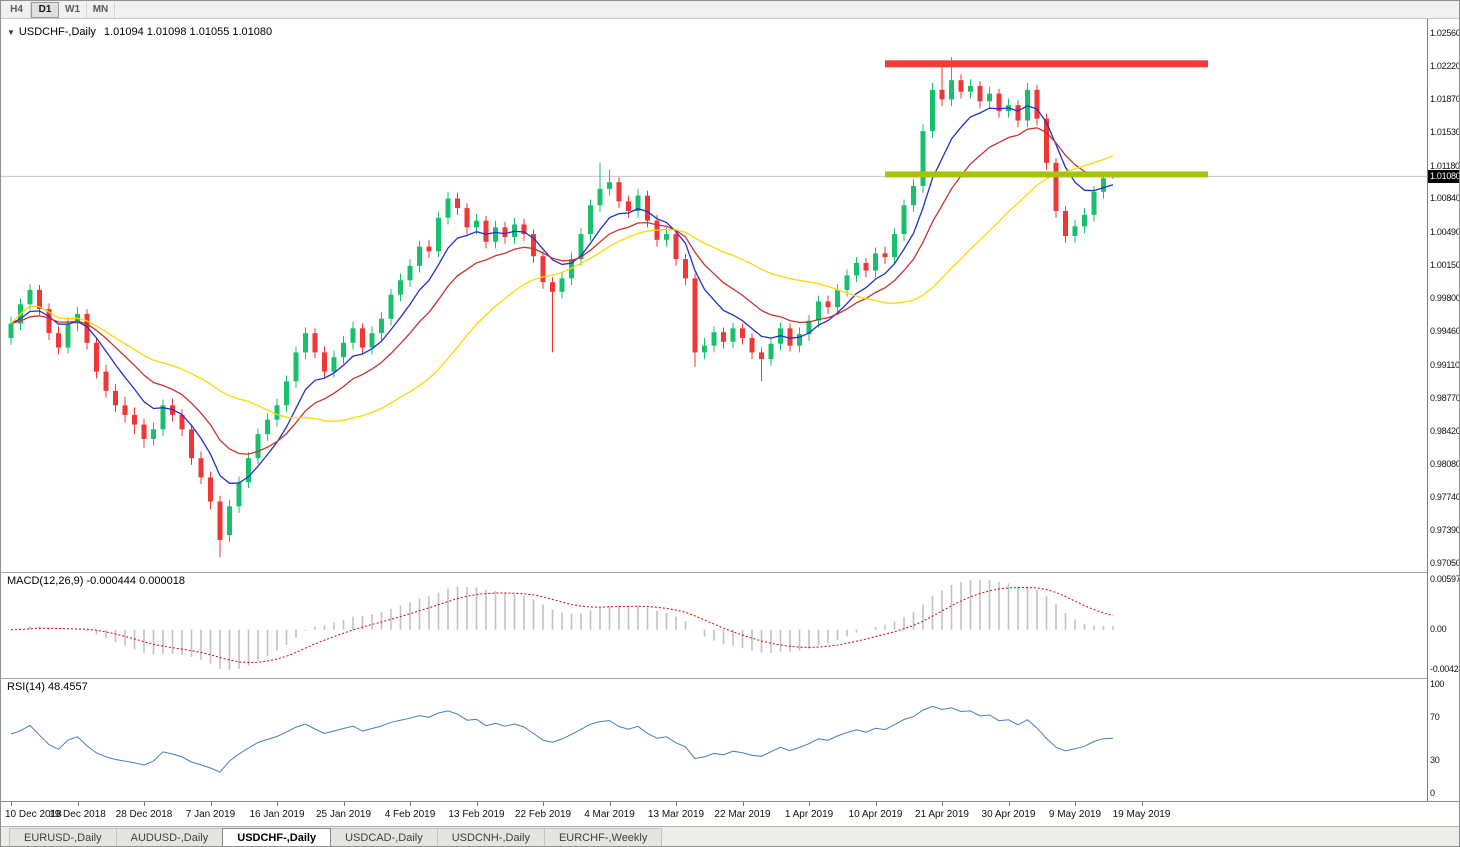 Image resolution: width=1460 pixels, height=847 pixels. What do you see at coordinates (1141, 814) in the screenshot?
I see `date-label: 19 May 2019` at bounding box center [1141, 814].